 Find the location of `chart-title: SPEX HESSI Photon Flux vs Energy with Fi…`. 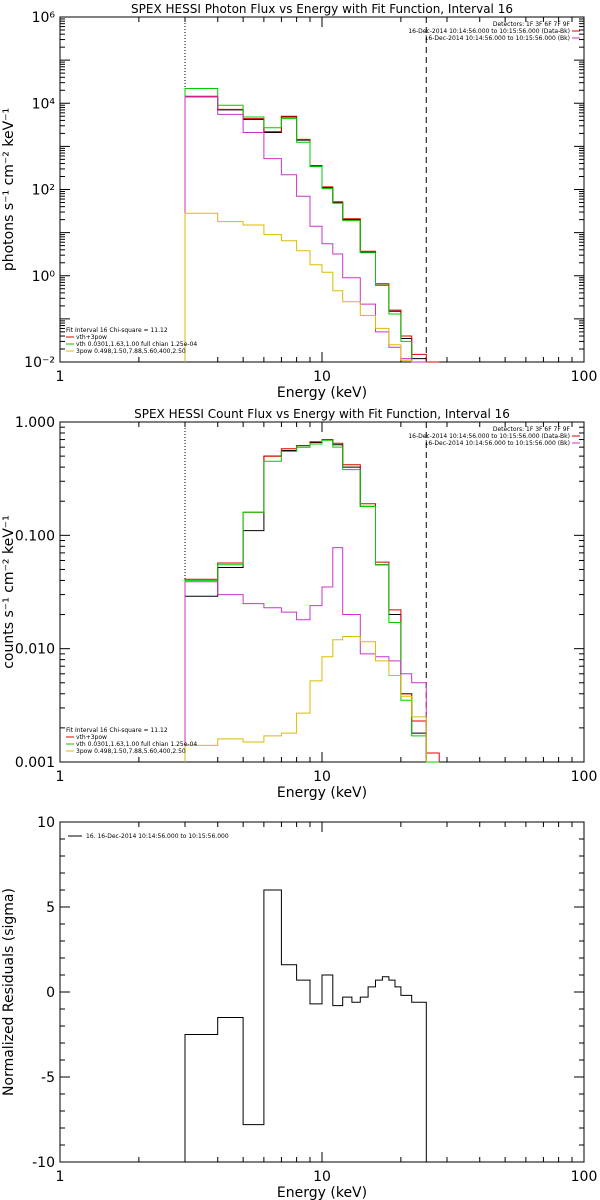

chart-title: SPEX HESSI Photon Flux vs Energy with Fi… is located at coordinates (322, 9).